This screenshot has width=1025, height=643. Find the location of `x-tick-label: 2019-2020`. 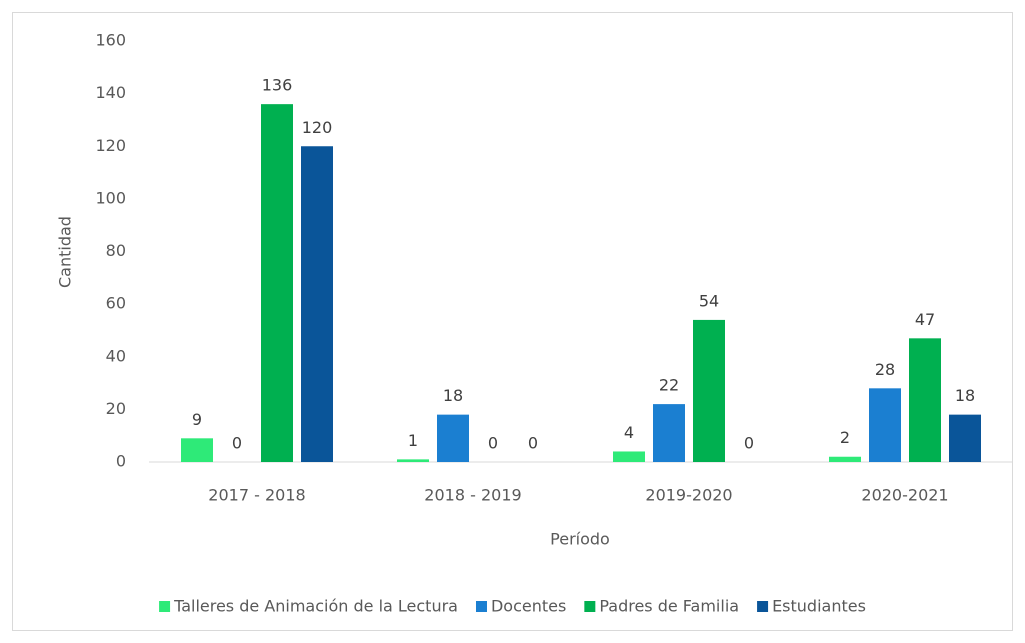

x-tick-label: 2019-2020 is located at coordinates (688, 495).